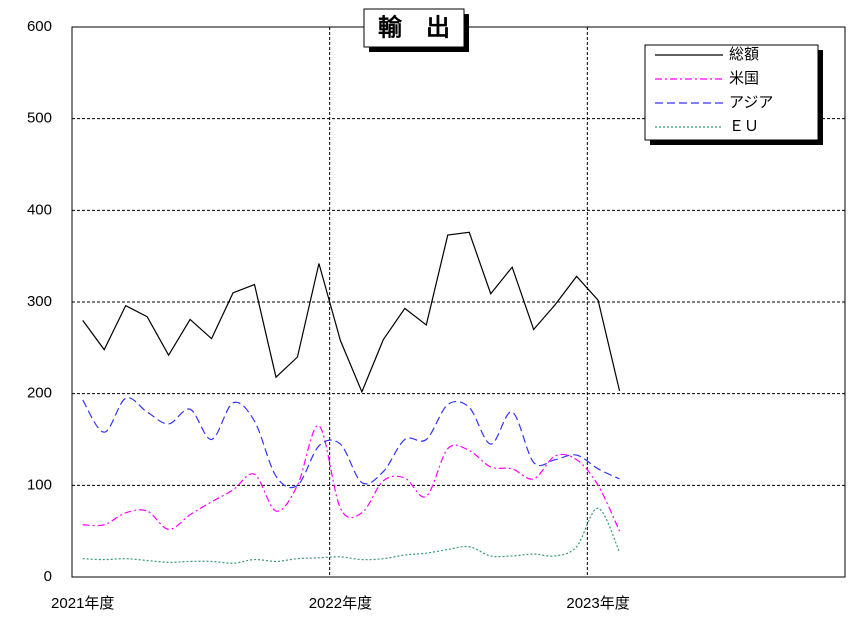  I want to click on legend-label: ＥＵ, so click(744, 126).